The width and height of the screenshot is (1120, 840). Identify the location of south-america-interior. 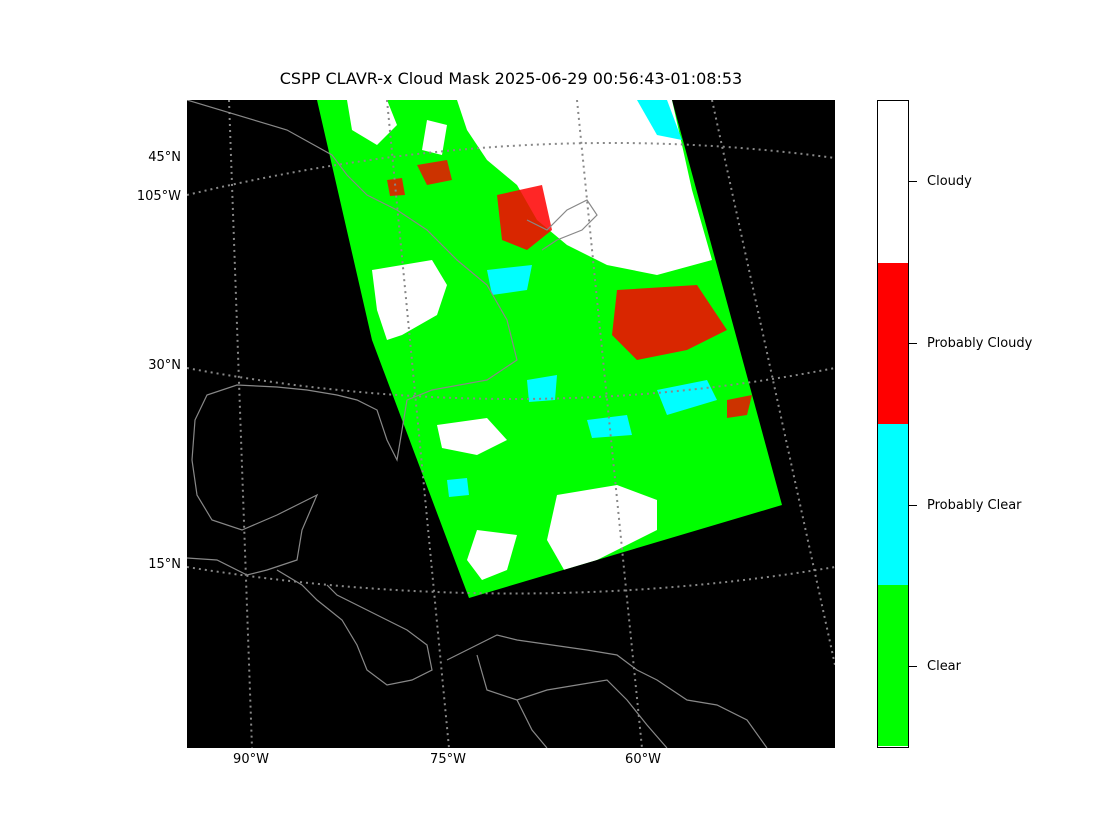
(572, 701).